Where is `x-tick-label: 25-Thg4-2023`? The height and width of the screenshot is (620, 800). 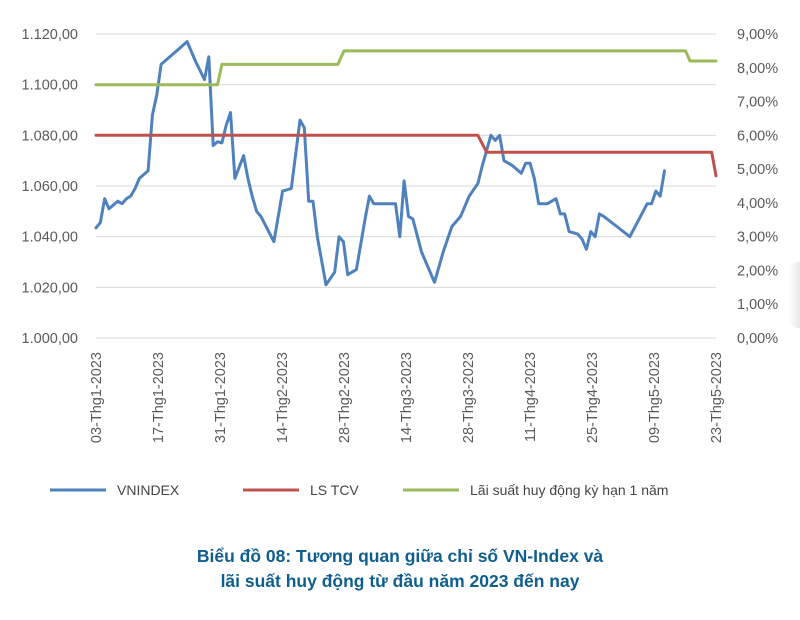
x-tick-label: 25-Thg4-2023 is located at coordinates (593, 397).